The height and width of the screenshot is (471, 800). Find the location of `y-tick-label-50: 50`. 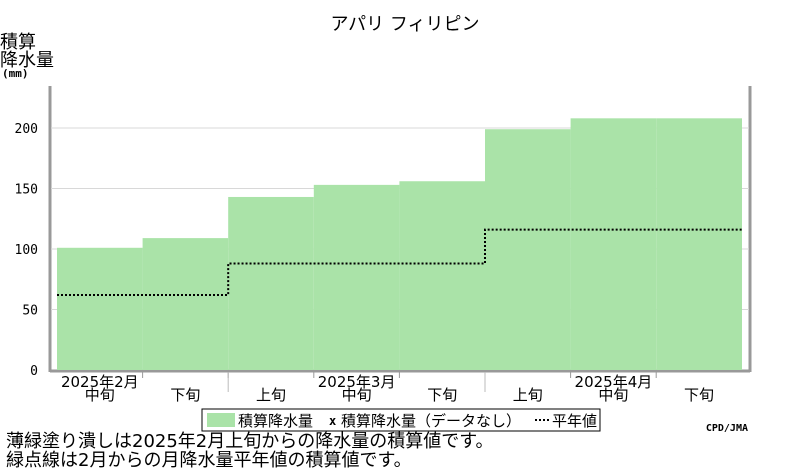

y-tick-label-50: 50 is located at coordinates (30, 311).